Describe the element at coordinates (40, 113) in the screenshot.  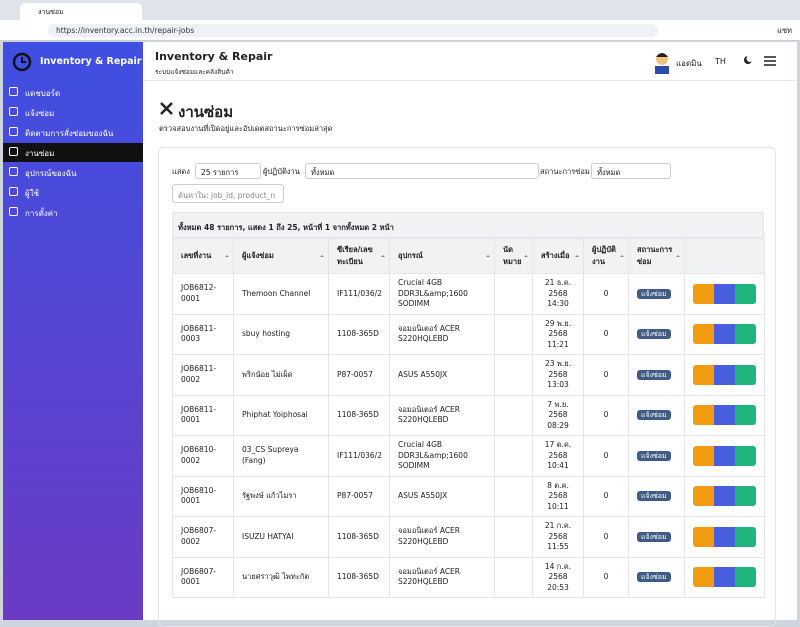
I see `menu-label: แจ้งซ่อม` at that location.